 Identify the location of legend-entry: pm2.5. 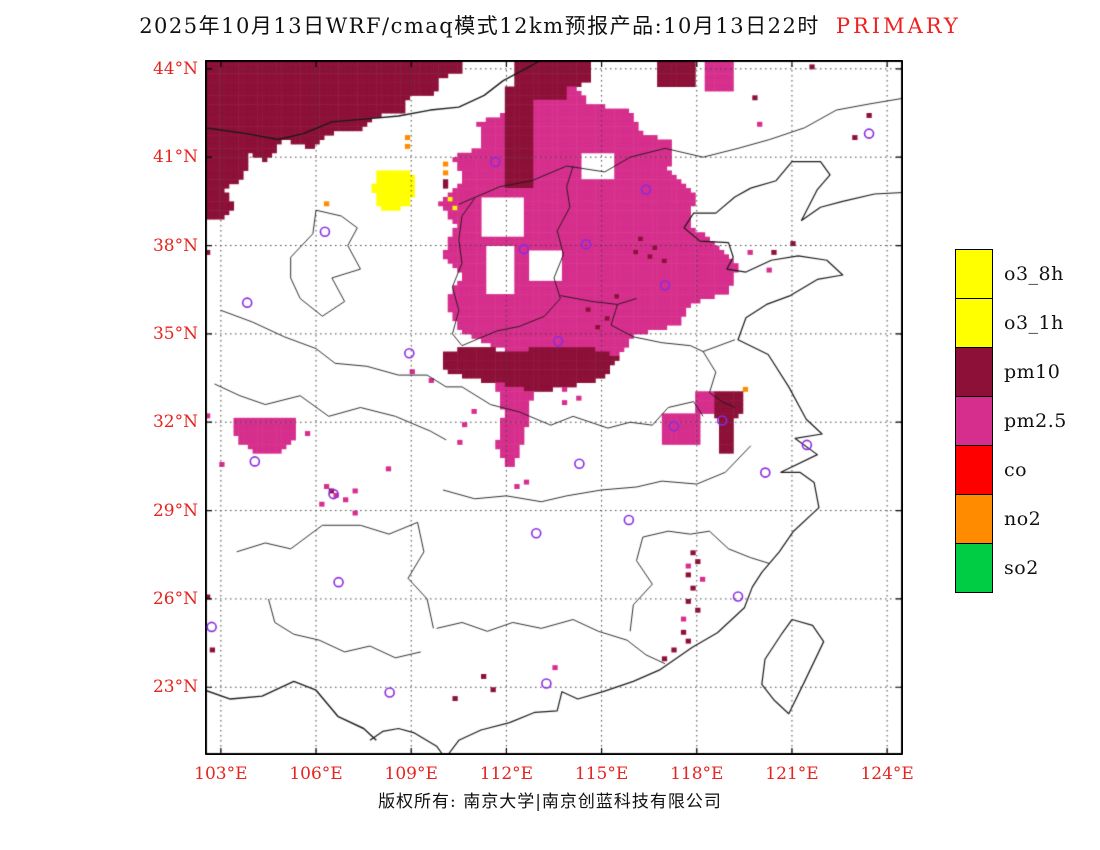
(1011, 421).